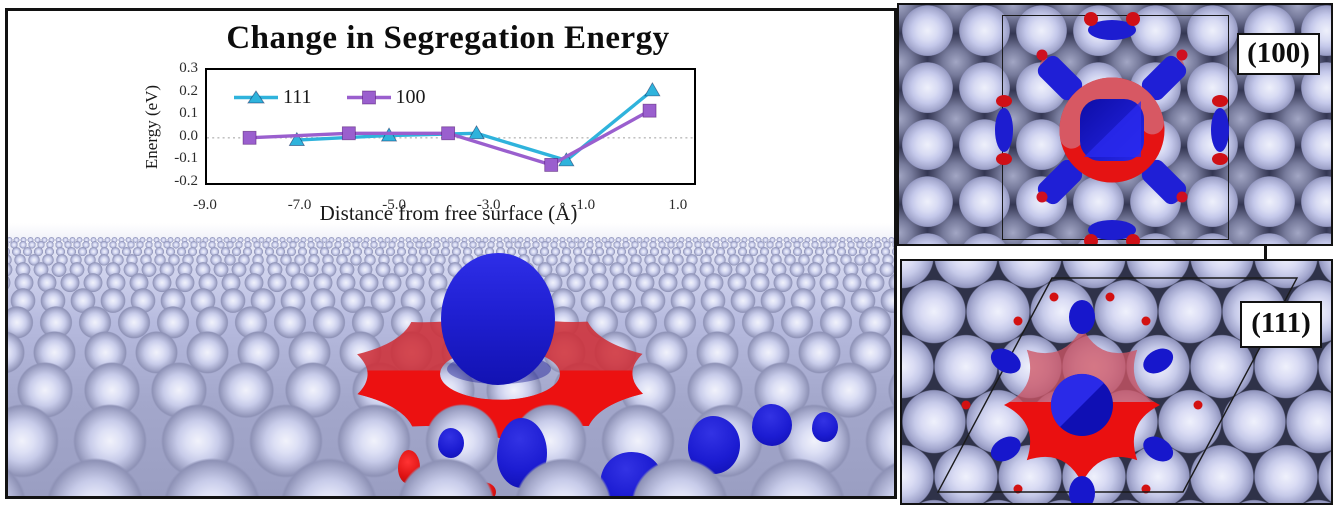 Image resolution: width=1333 pixels, height=510 pixels. I want to click on chart-series-svg, so click(450, 127).